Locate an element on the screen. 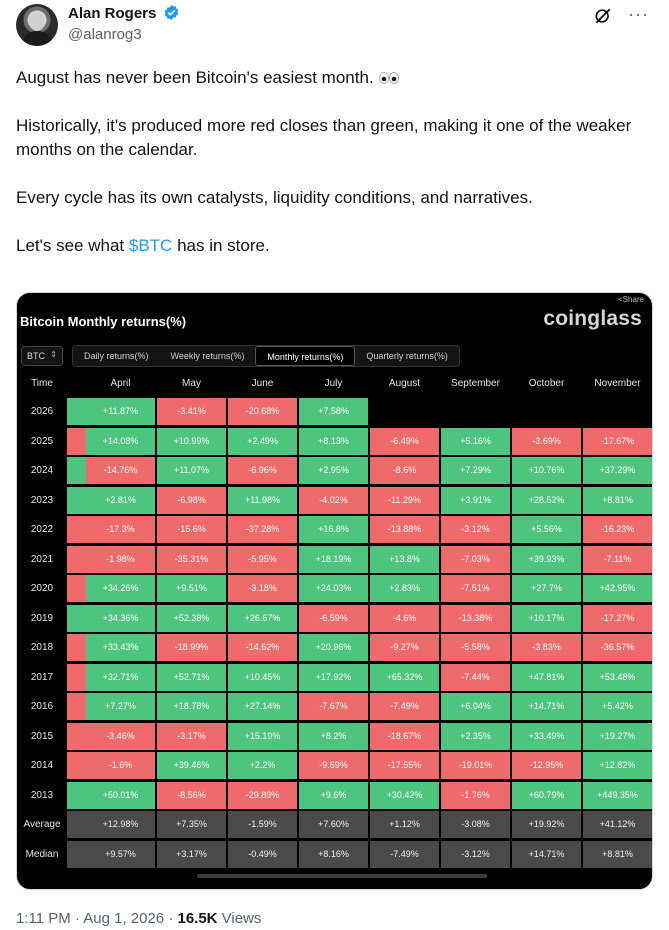  tab-daily-returns: Daily returns(%) is located at coordinates (116, 356).